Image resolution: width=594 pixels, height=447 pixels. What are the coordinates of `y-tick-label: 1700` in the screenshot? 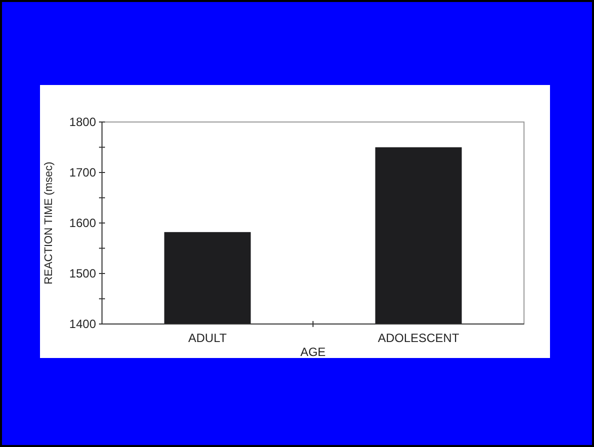 It's located at (82, 173).